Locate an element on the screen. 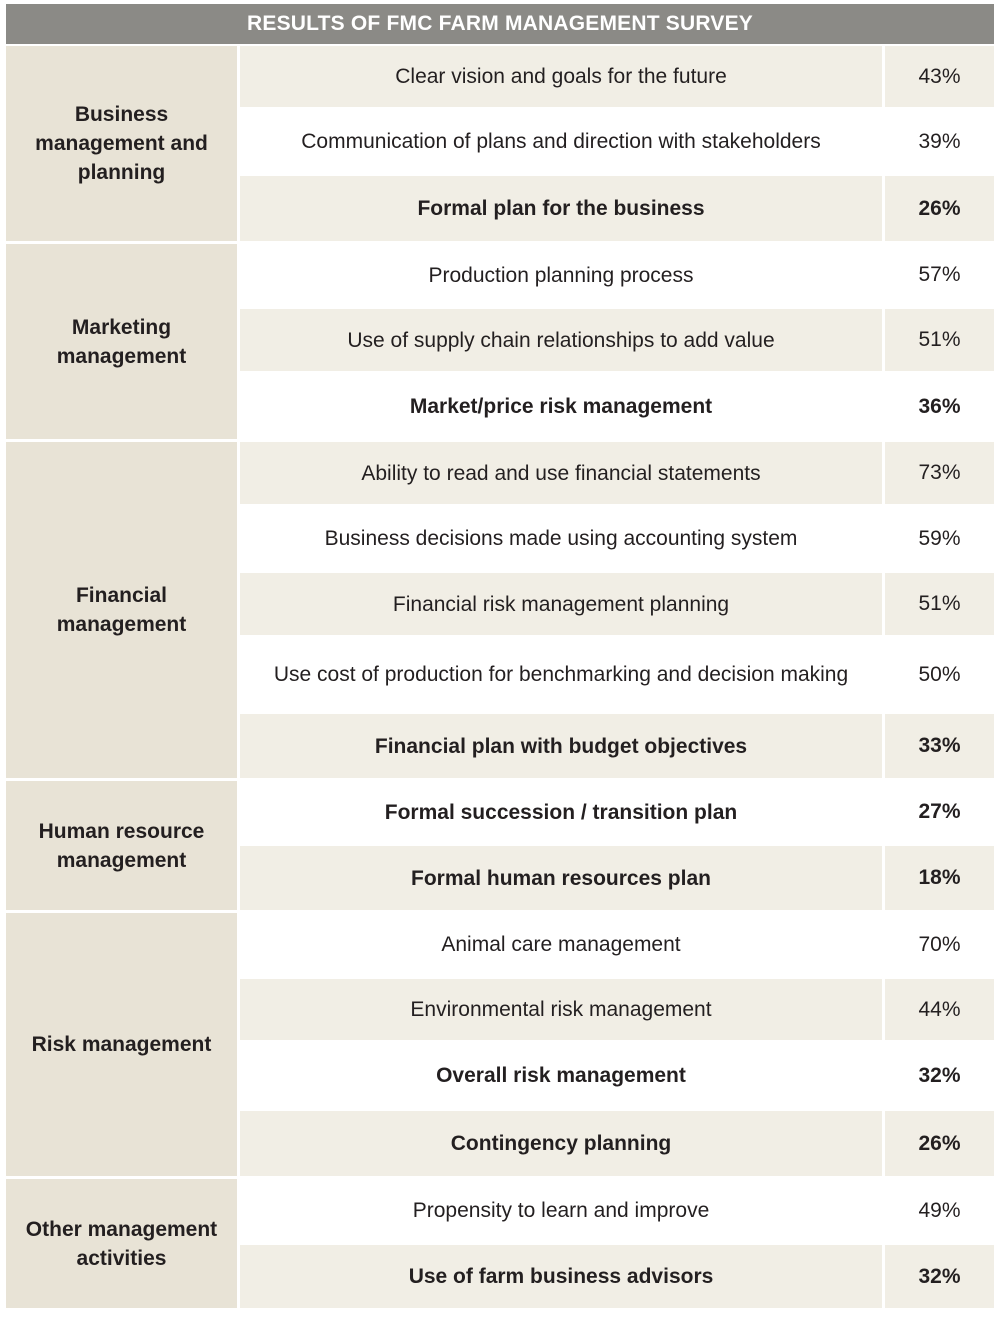 This screenshot has height=1336, width=1000. table-title: RESULTS OF FMC FARM MANAGEMENT SURVEY is located at coordinates (500, 24).